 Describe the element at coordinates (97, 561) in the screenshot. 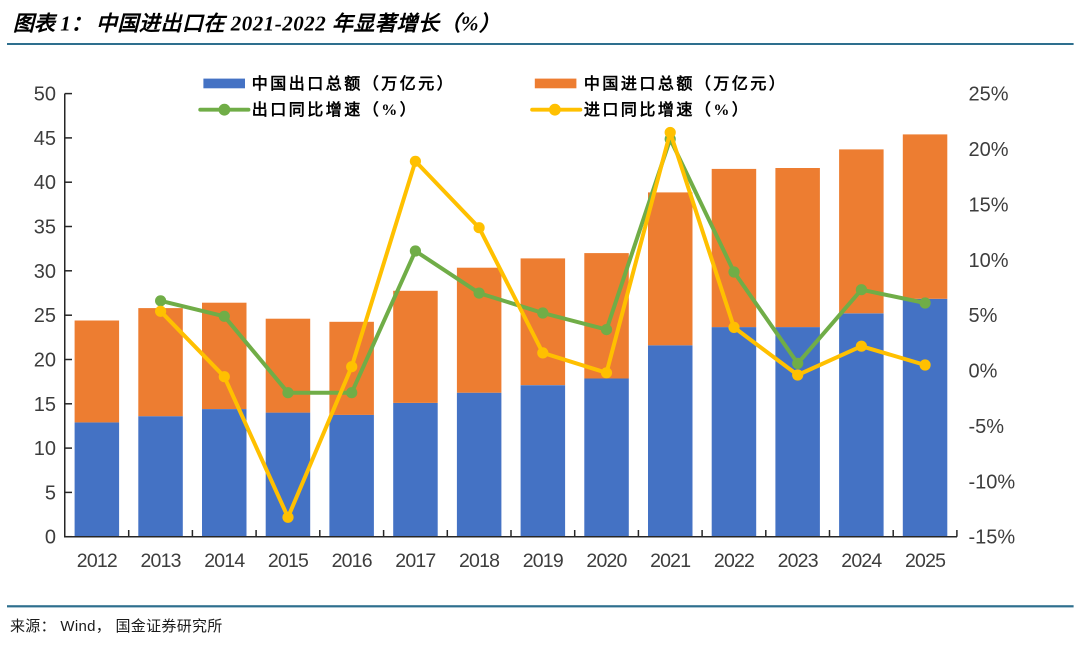

I see `svg-text: 2012` at that location.